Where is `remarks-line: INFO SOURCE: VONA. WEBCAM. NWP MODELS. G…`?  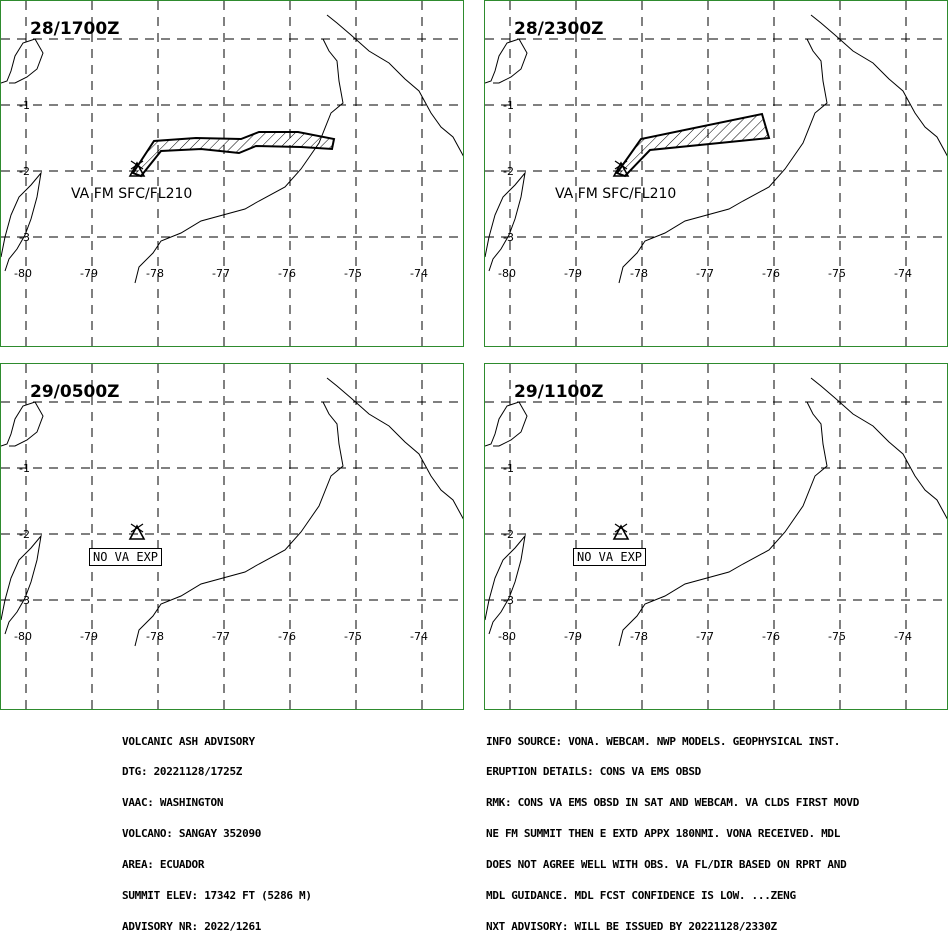 remarks-line: INFO SOURCE: VONA. WEBCAM. NWP MODELS. G… is located at coordinates (663, 741).